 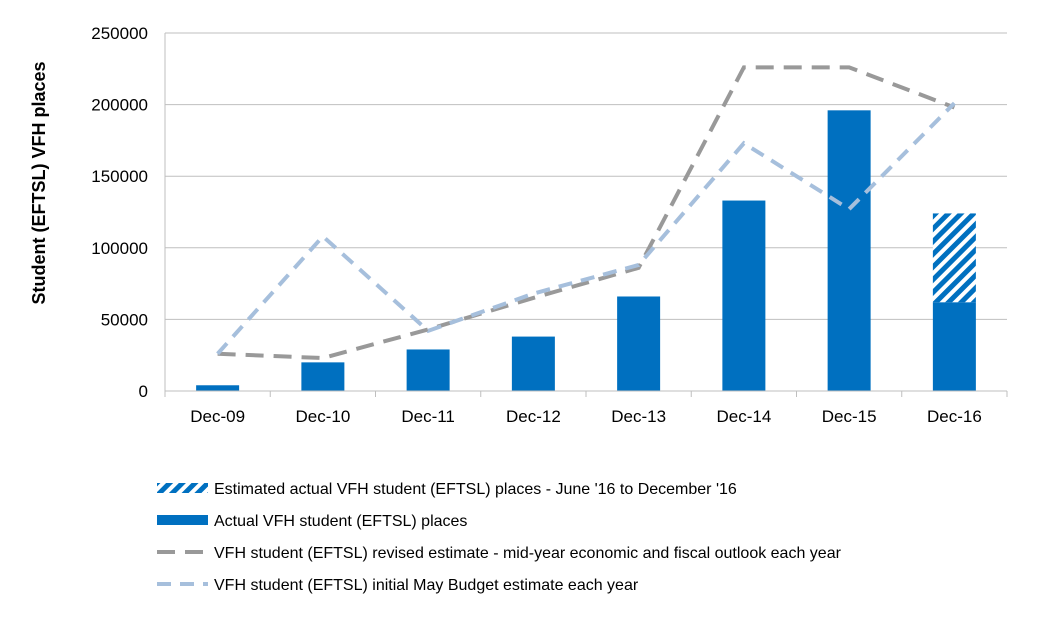 What do you see at coordinates (119, 248) in the screenshot?
I see `y-tick-label: 100000` at bounding box center [119, 248].